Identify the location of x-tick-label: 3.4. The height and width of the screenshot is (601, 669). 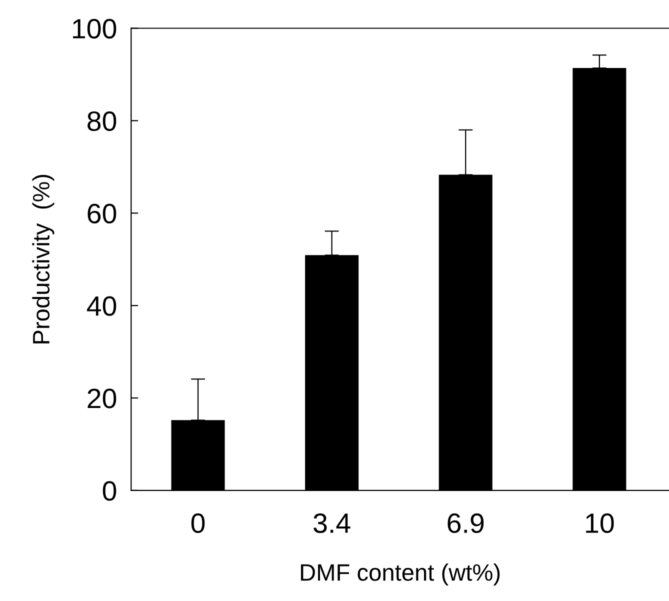
(332, 523).